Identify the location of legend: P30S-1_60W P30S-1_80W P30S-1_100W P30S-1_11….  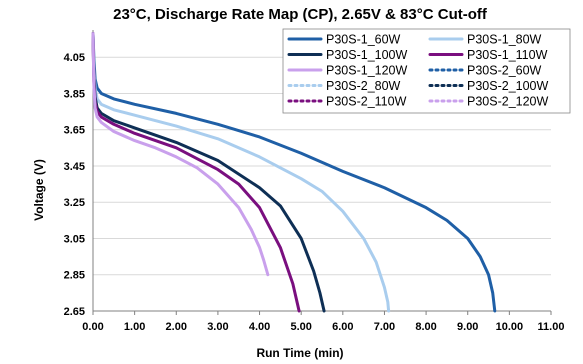
(426, 71).